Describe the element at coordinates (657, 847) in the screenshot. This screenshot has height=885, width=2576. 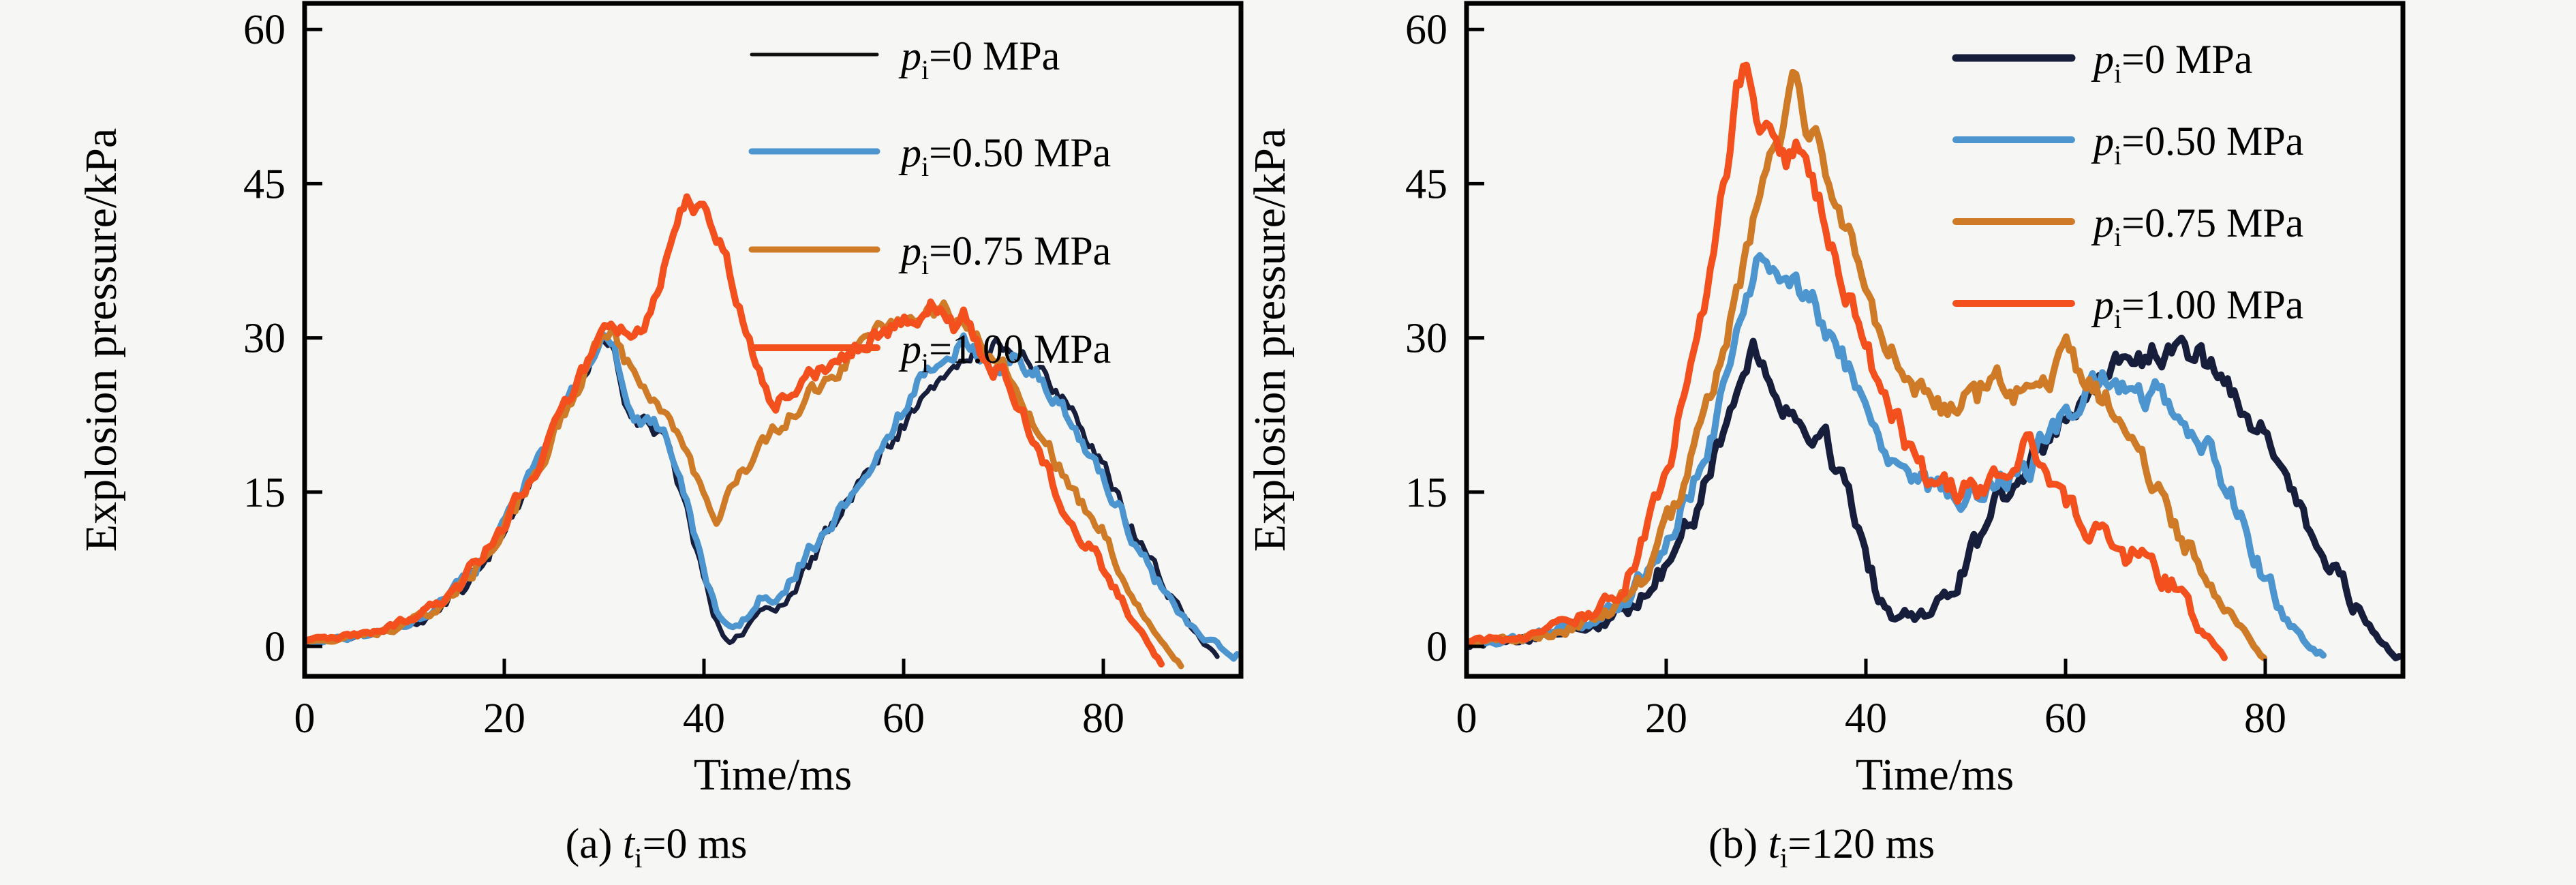
I see `panel-caption: (a) ti=0 ms` at that location.